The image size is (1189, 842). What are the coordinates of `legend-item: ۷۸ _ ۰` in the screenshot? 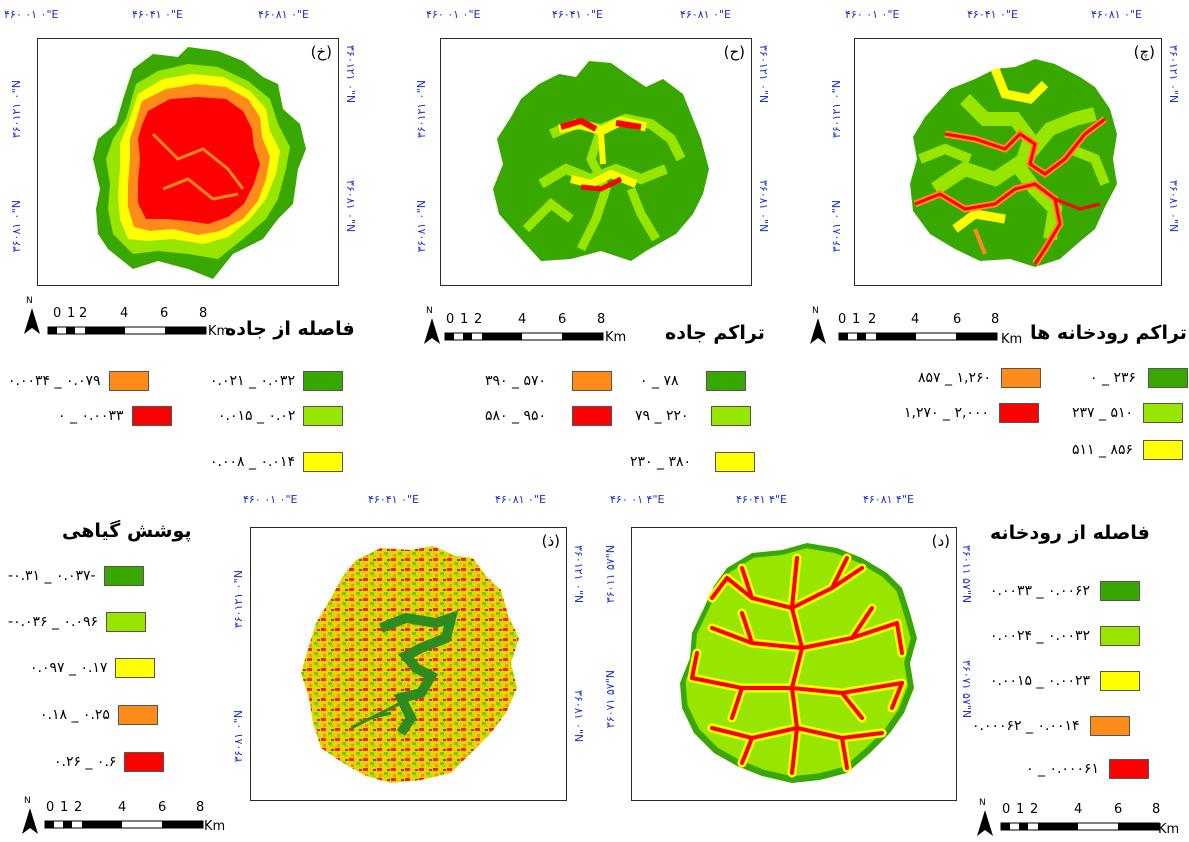 It's located at (693, 381).